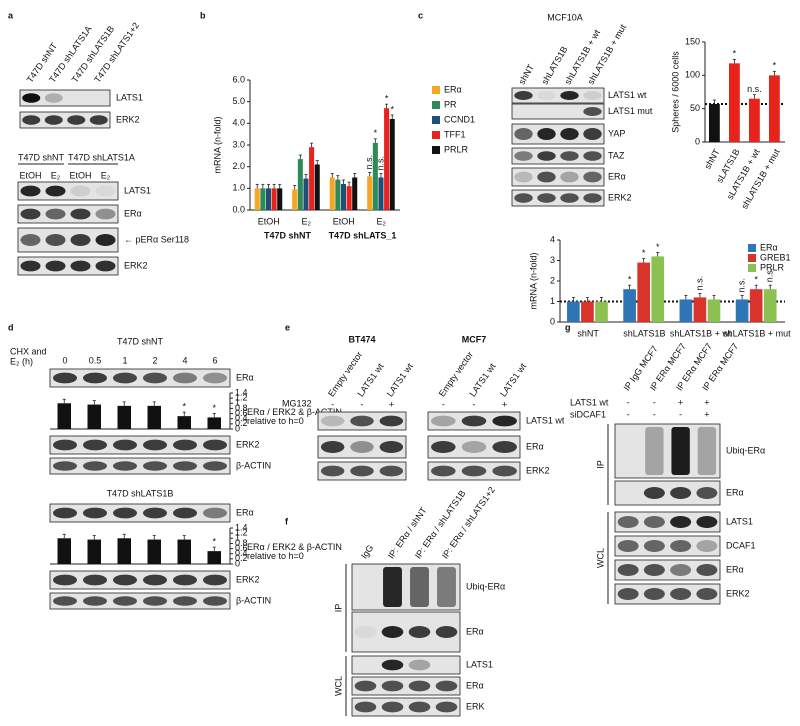 This screenshot has height=726, width=800. What do you see at coordinates (552, 321) in the screenshot?
I see `y-tick-label: 0` at bounding box center [552, 321].